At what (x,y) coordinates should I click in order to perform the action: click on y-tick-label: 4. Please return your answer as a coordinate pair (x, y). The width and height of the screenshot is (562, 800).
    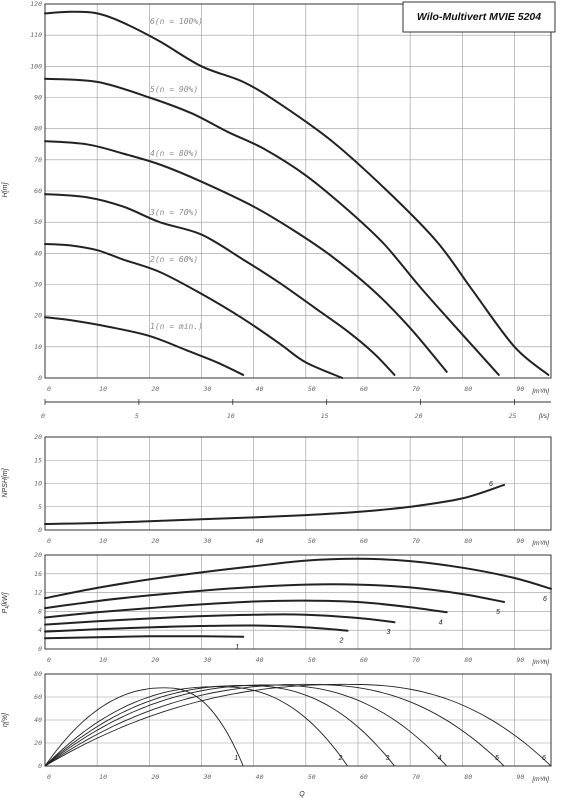
    Looking at the image, I should click on (40, 630).